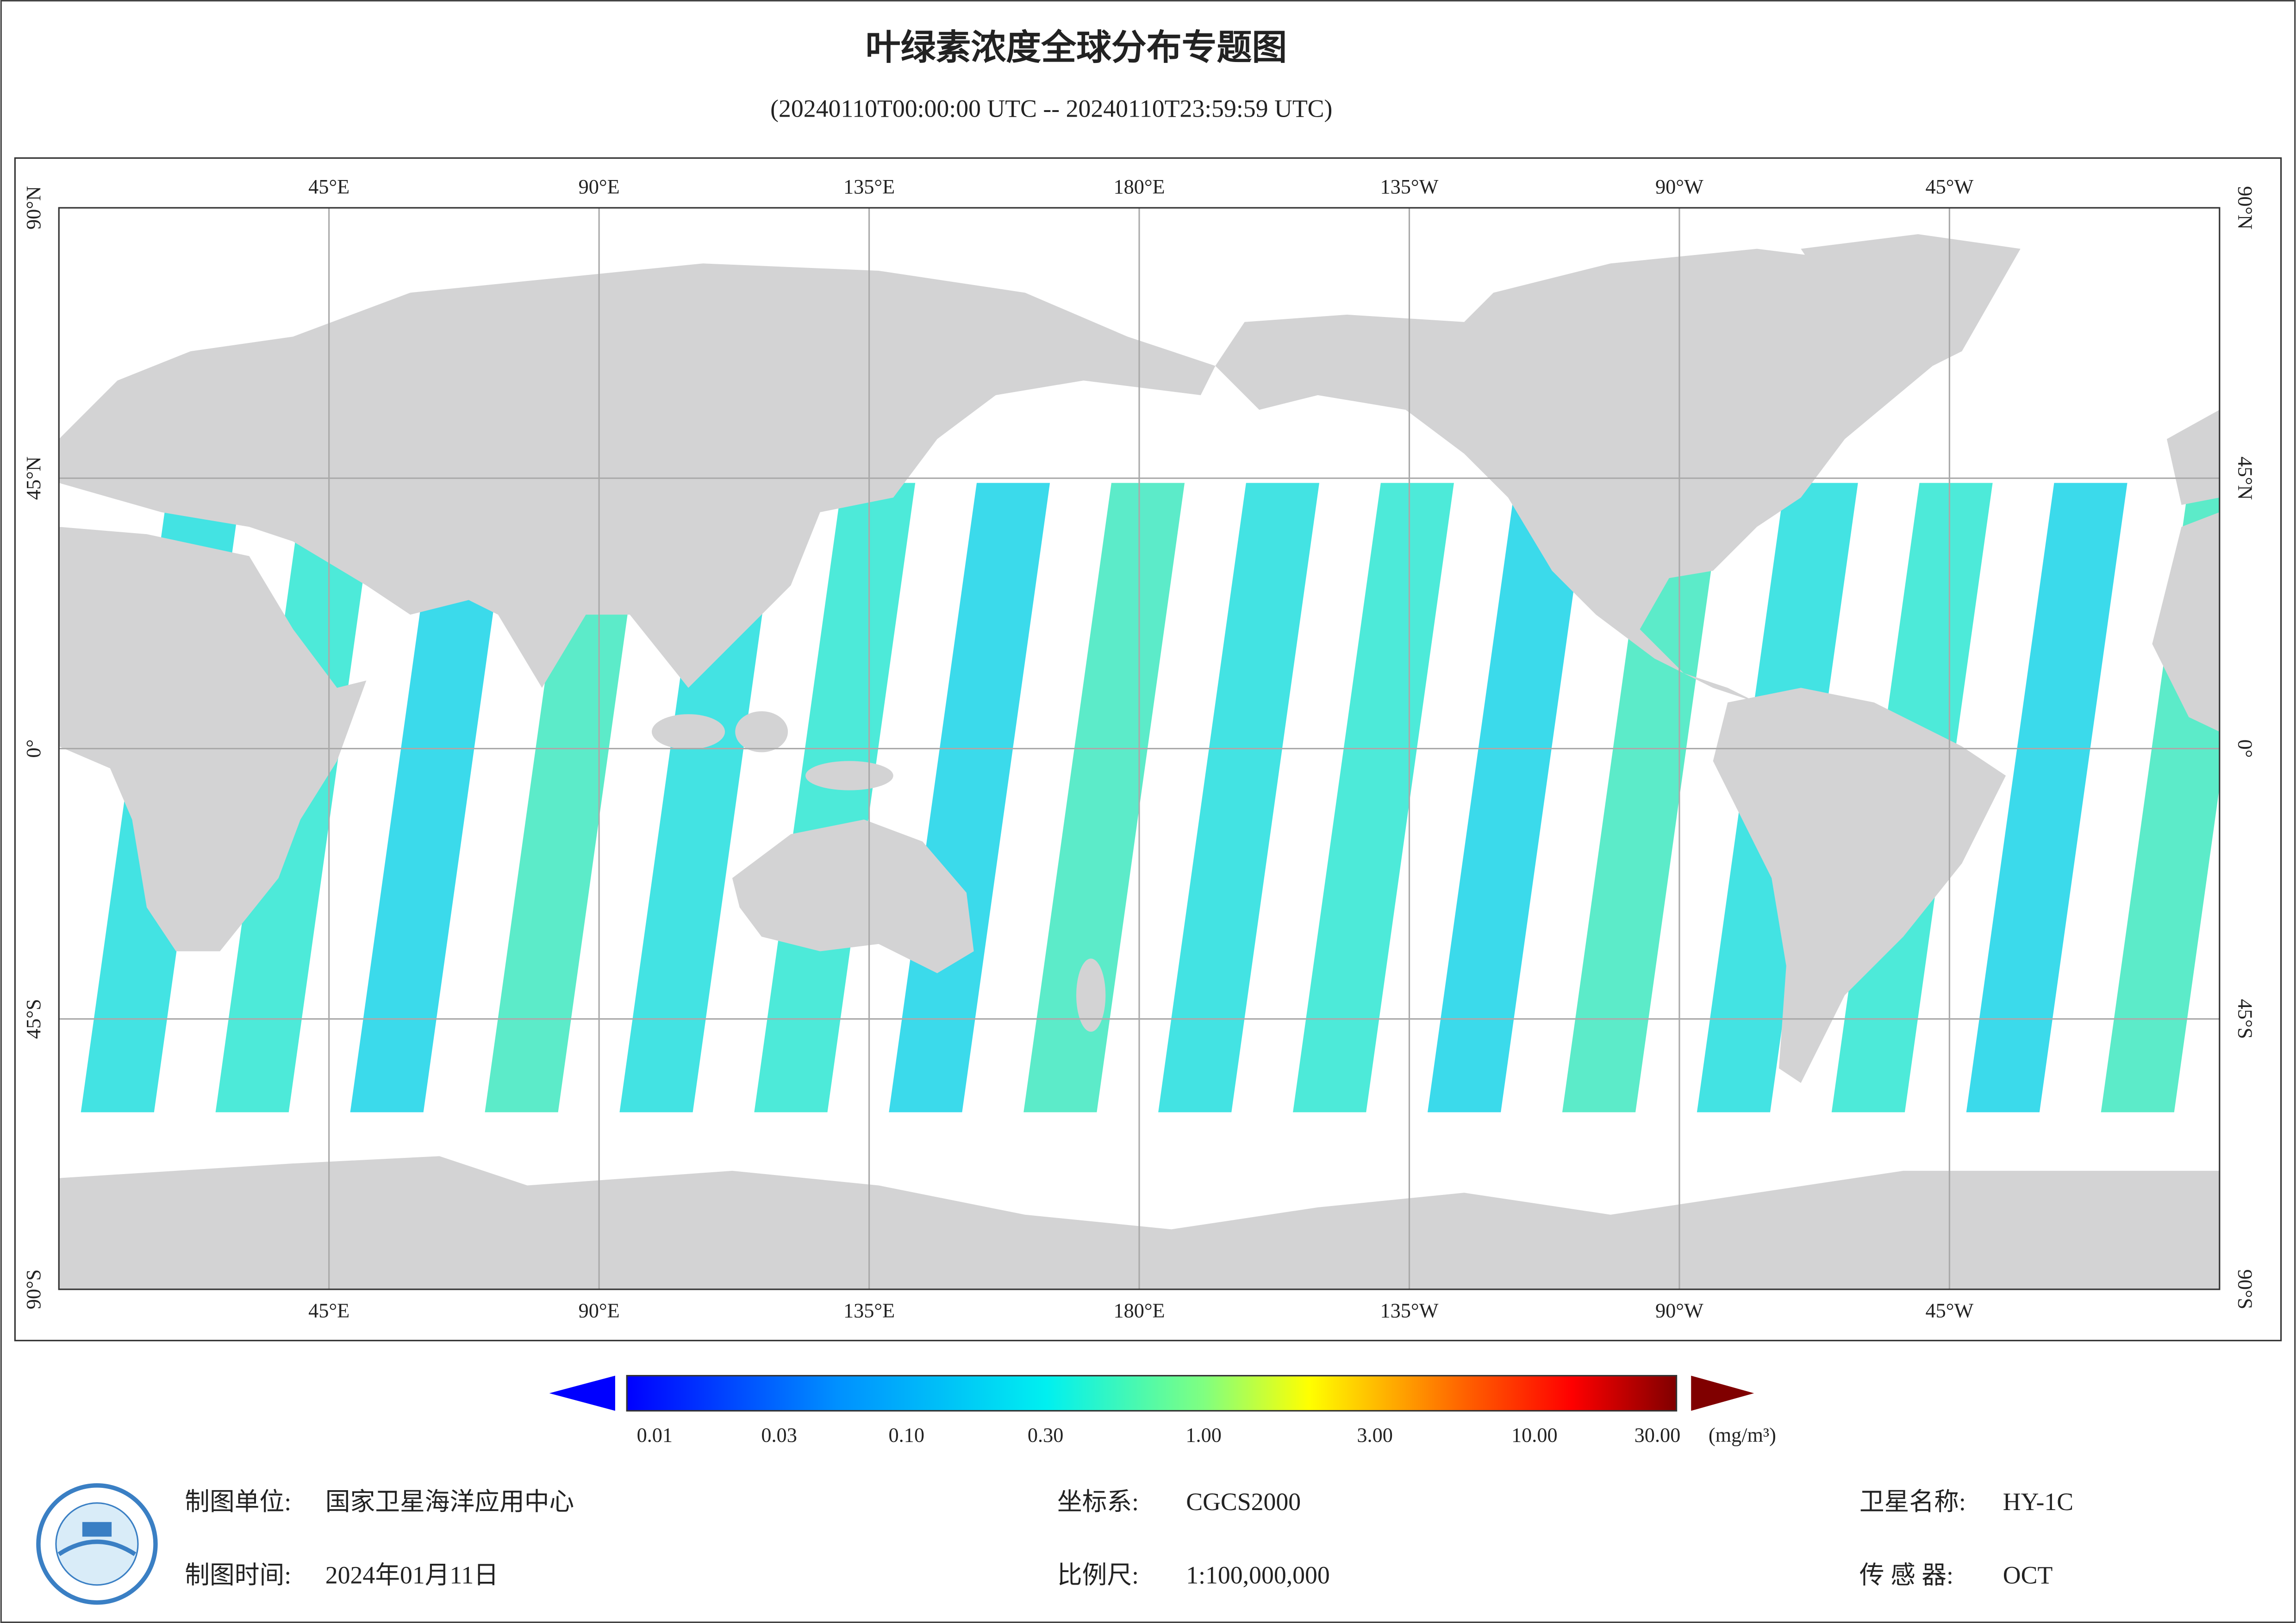 Image resolution: width=2296 pixels, height=1623 pixels. What do you see at coordinates (328, 1311) in the screenshot?
I see `lon-label-bottom: 45°E` at bounding box center [328, 1311].